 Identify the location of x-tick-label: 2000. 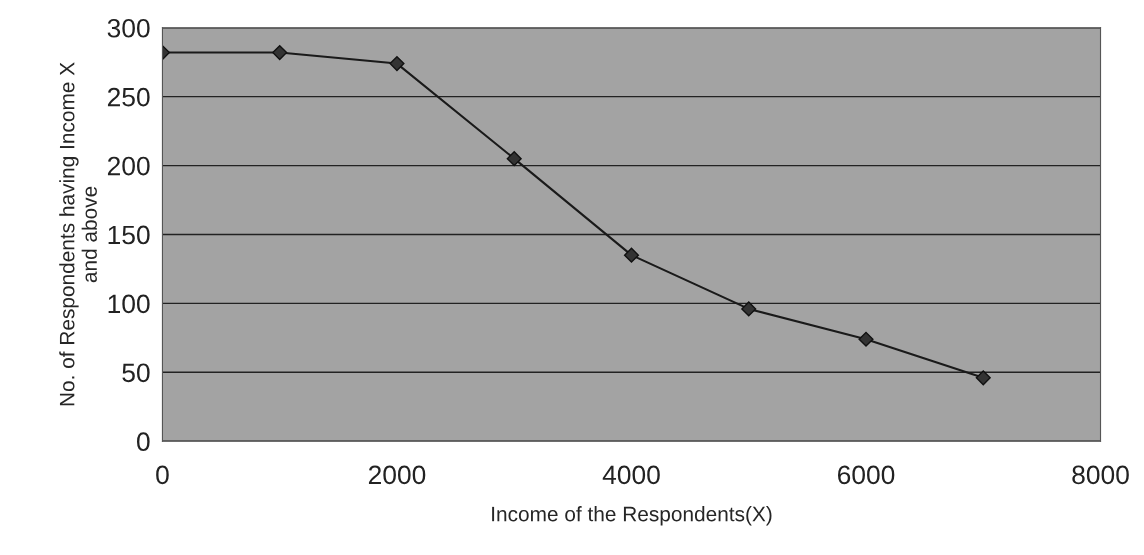
(397, 475).